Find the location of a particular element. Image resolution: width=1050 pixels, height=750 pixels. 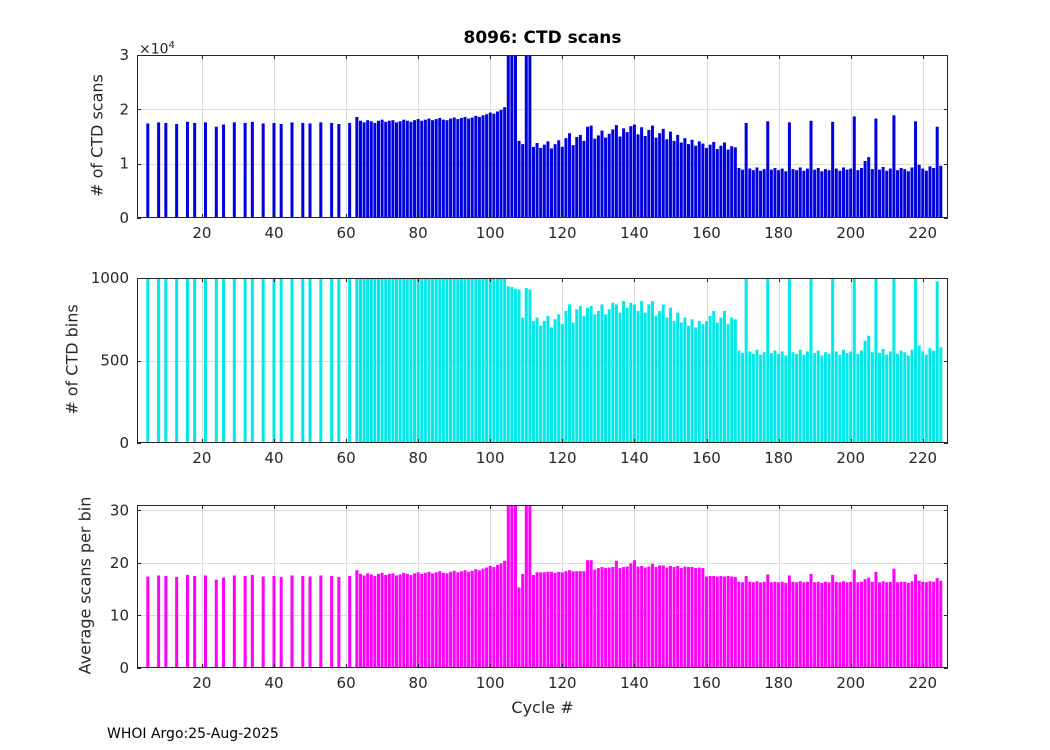

svg-text: 1000 is located at coordinates (110, 278).